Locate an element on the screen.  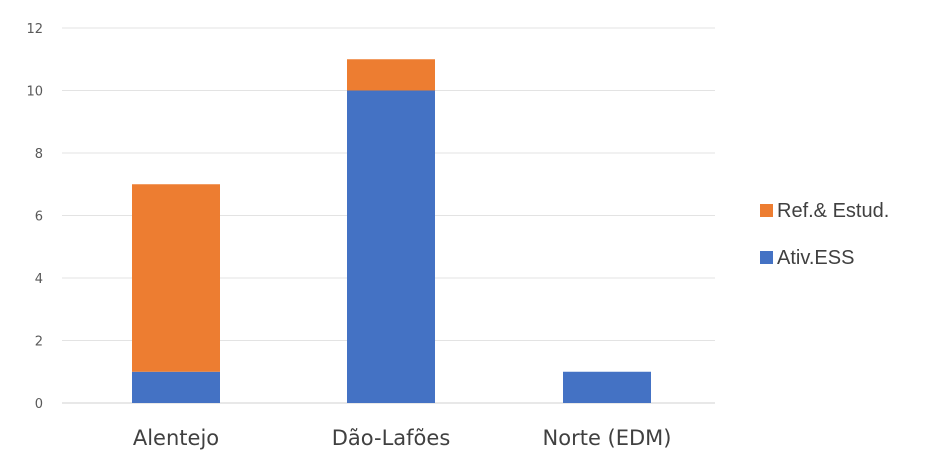
y-axis-tick-labels: 0 2 4 6 8 10 12 is located at coordinates (34, 217).